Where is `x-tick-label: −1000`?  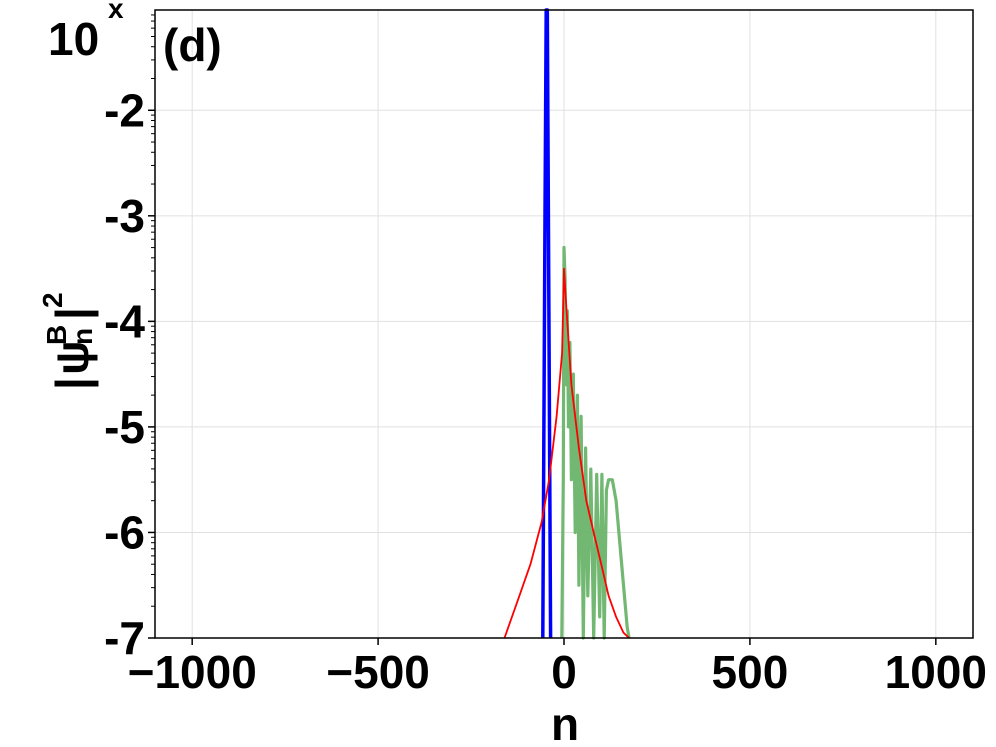
x-tick-label: −1000 is located at coordinates (192, 672).